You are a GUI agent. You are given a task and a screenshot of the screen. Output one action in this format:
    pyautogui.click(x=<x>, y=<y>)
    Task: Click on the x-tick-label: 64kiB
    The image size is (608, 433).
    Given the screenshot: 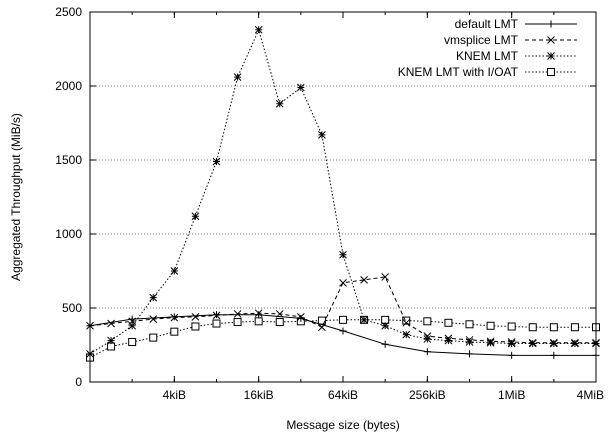 What is the action you would take?
    pyautogui.click(x=343, y=395)
    